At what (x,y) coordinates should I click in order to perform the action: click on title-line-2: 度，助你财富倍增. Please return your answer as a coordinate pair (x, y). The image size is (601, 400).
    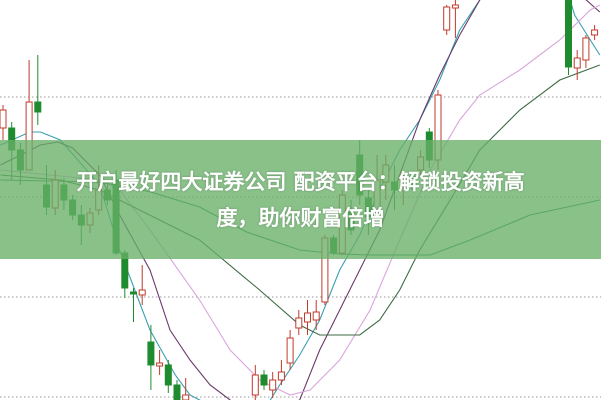
    Looking at the image, I should click on (300, 217).